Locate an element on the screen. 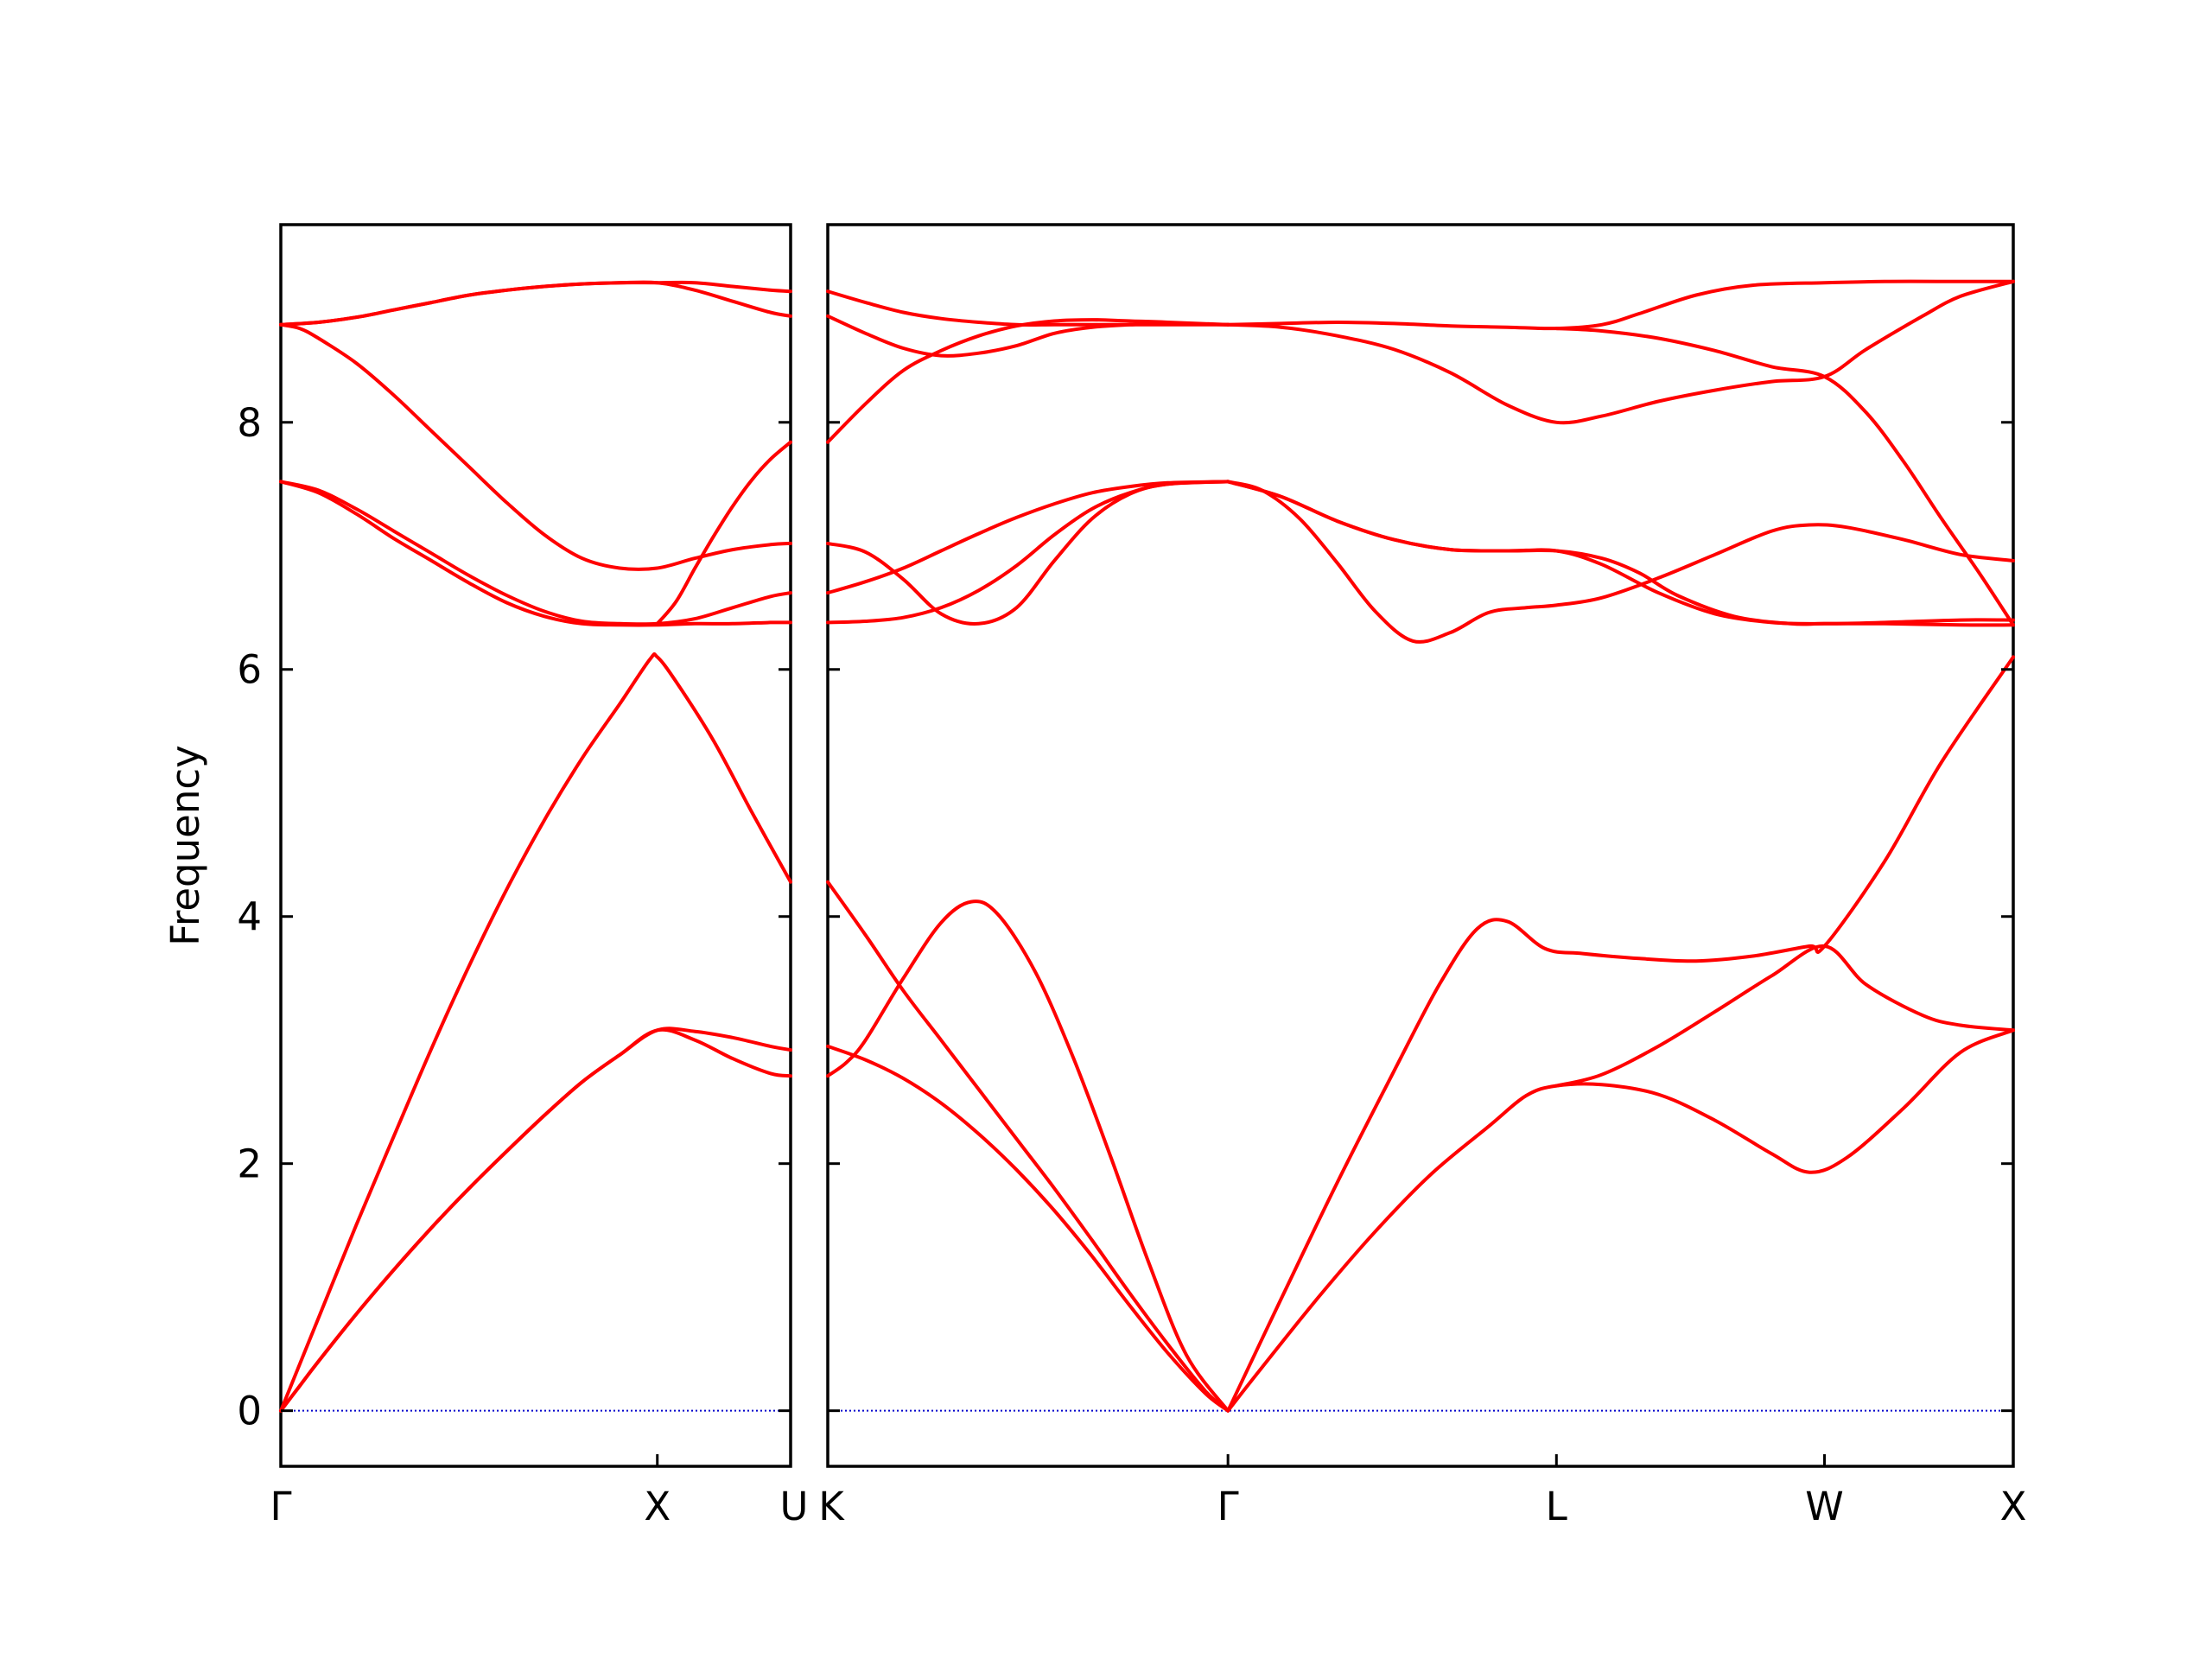  y-tick-label-4: 4 is located at coordinates (249, 917).